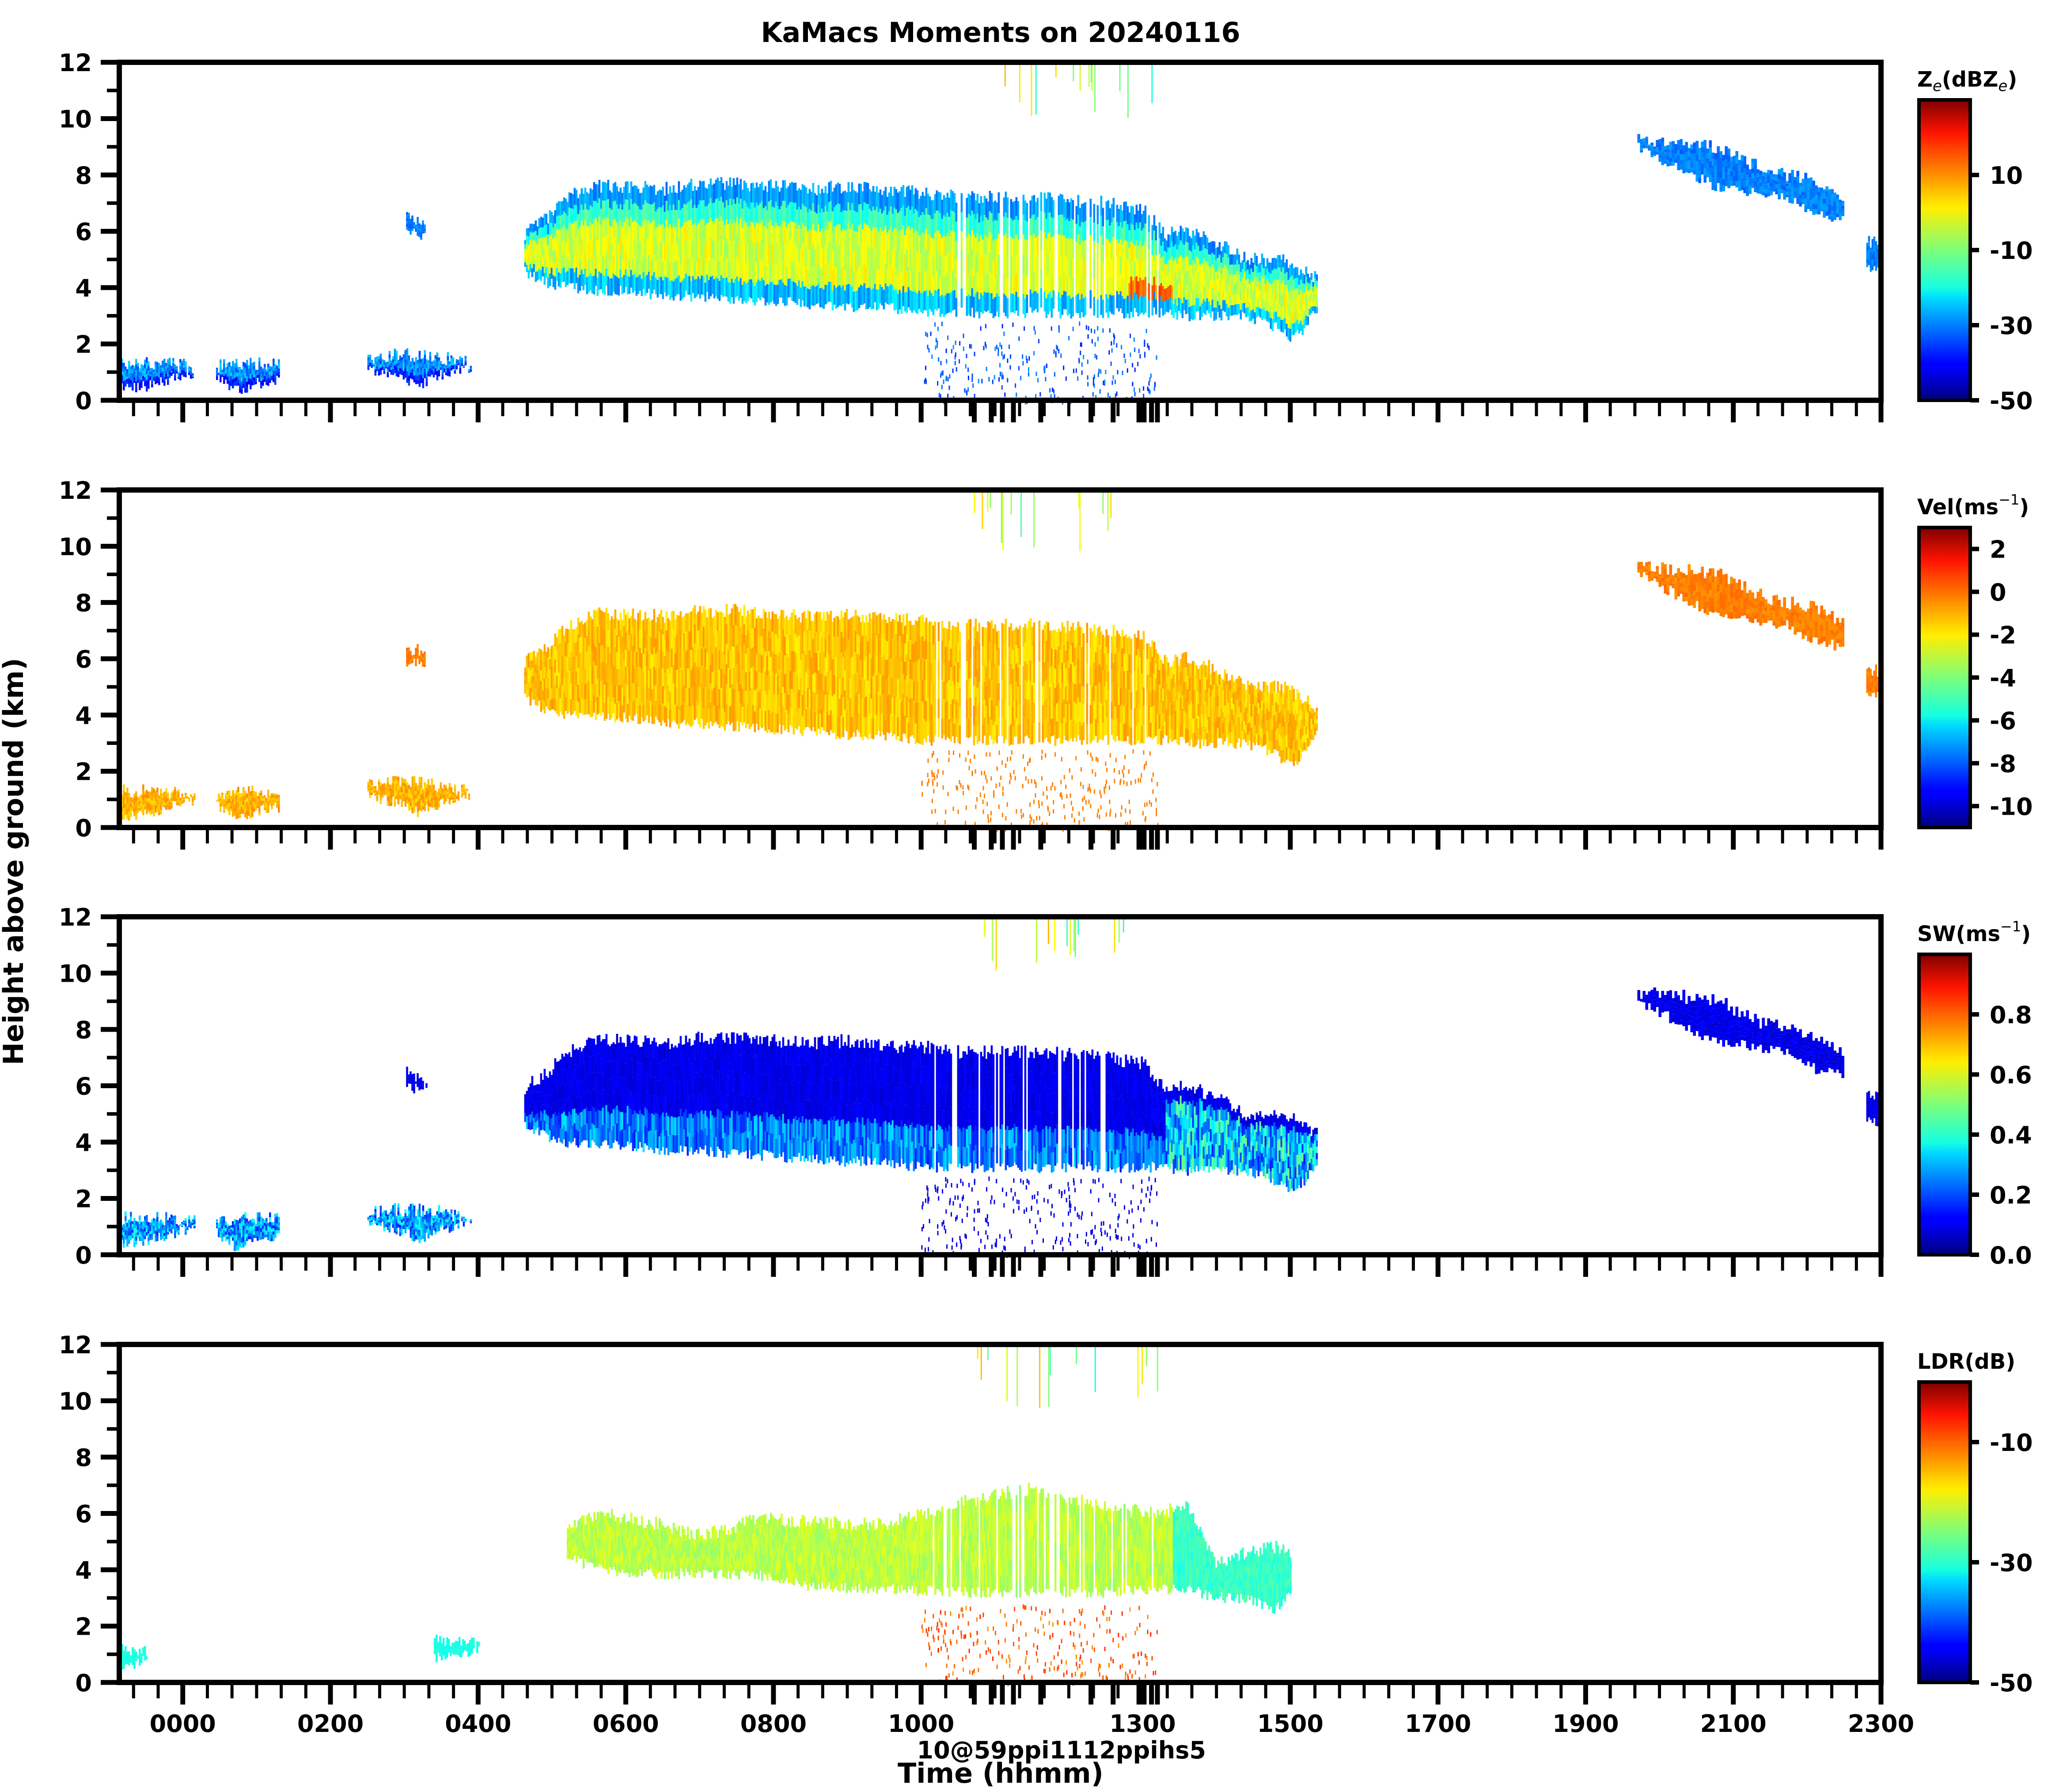  Describe the element at coordinates (2011, 401) in the screenshot. I see `colorbar-tick-label: -50` at that location.